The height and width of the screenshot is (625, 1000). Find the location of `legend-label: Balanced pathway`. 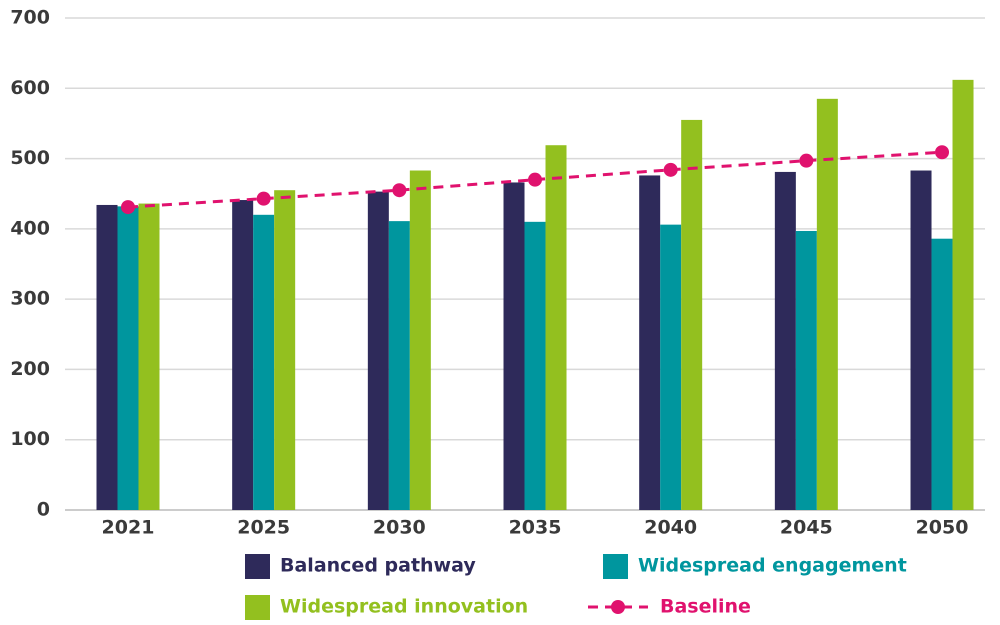

legend-label: Balanced pathway is located at coordinates (378, 566).